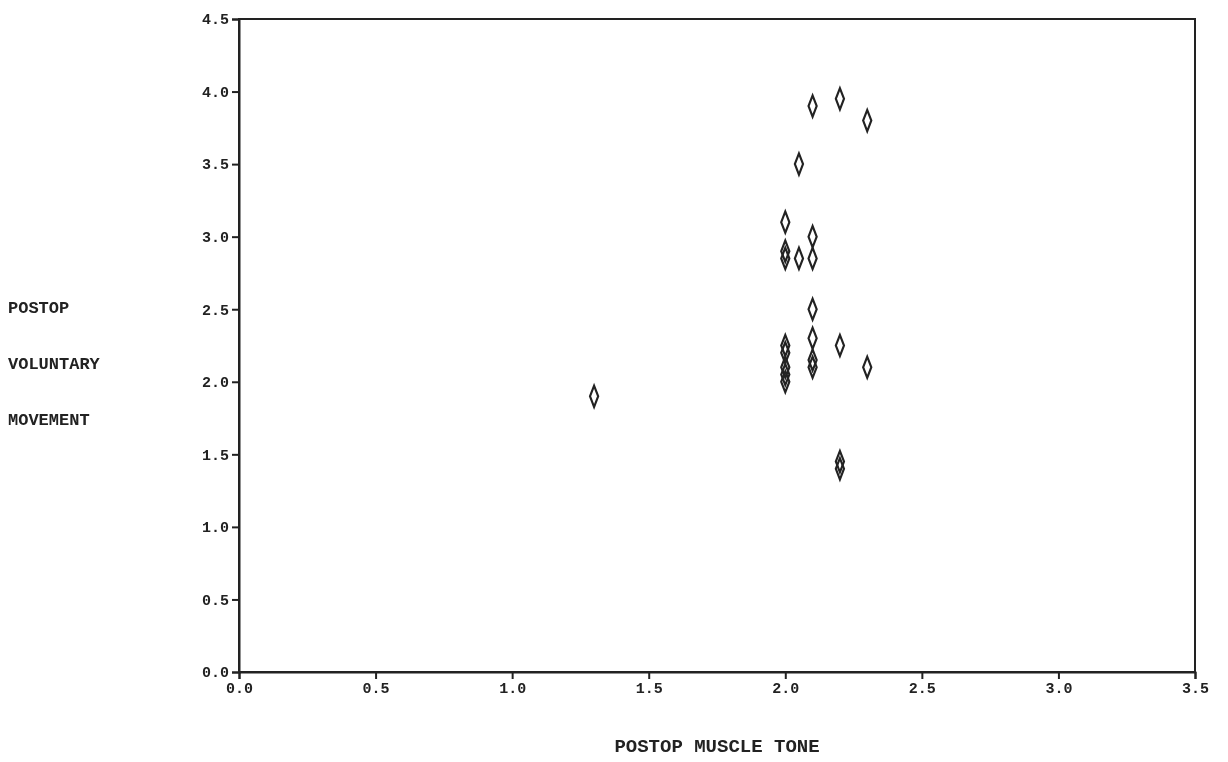  I want to click on x-axis-title: POSTOP MUSCLE TONE, so click(717, 747).